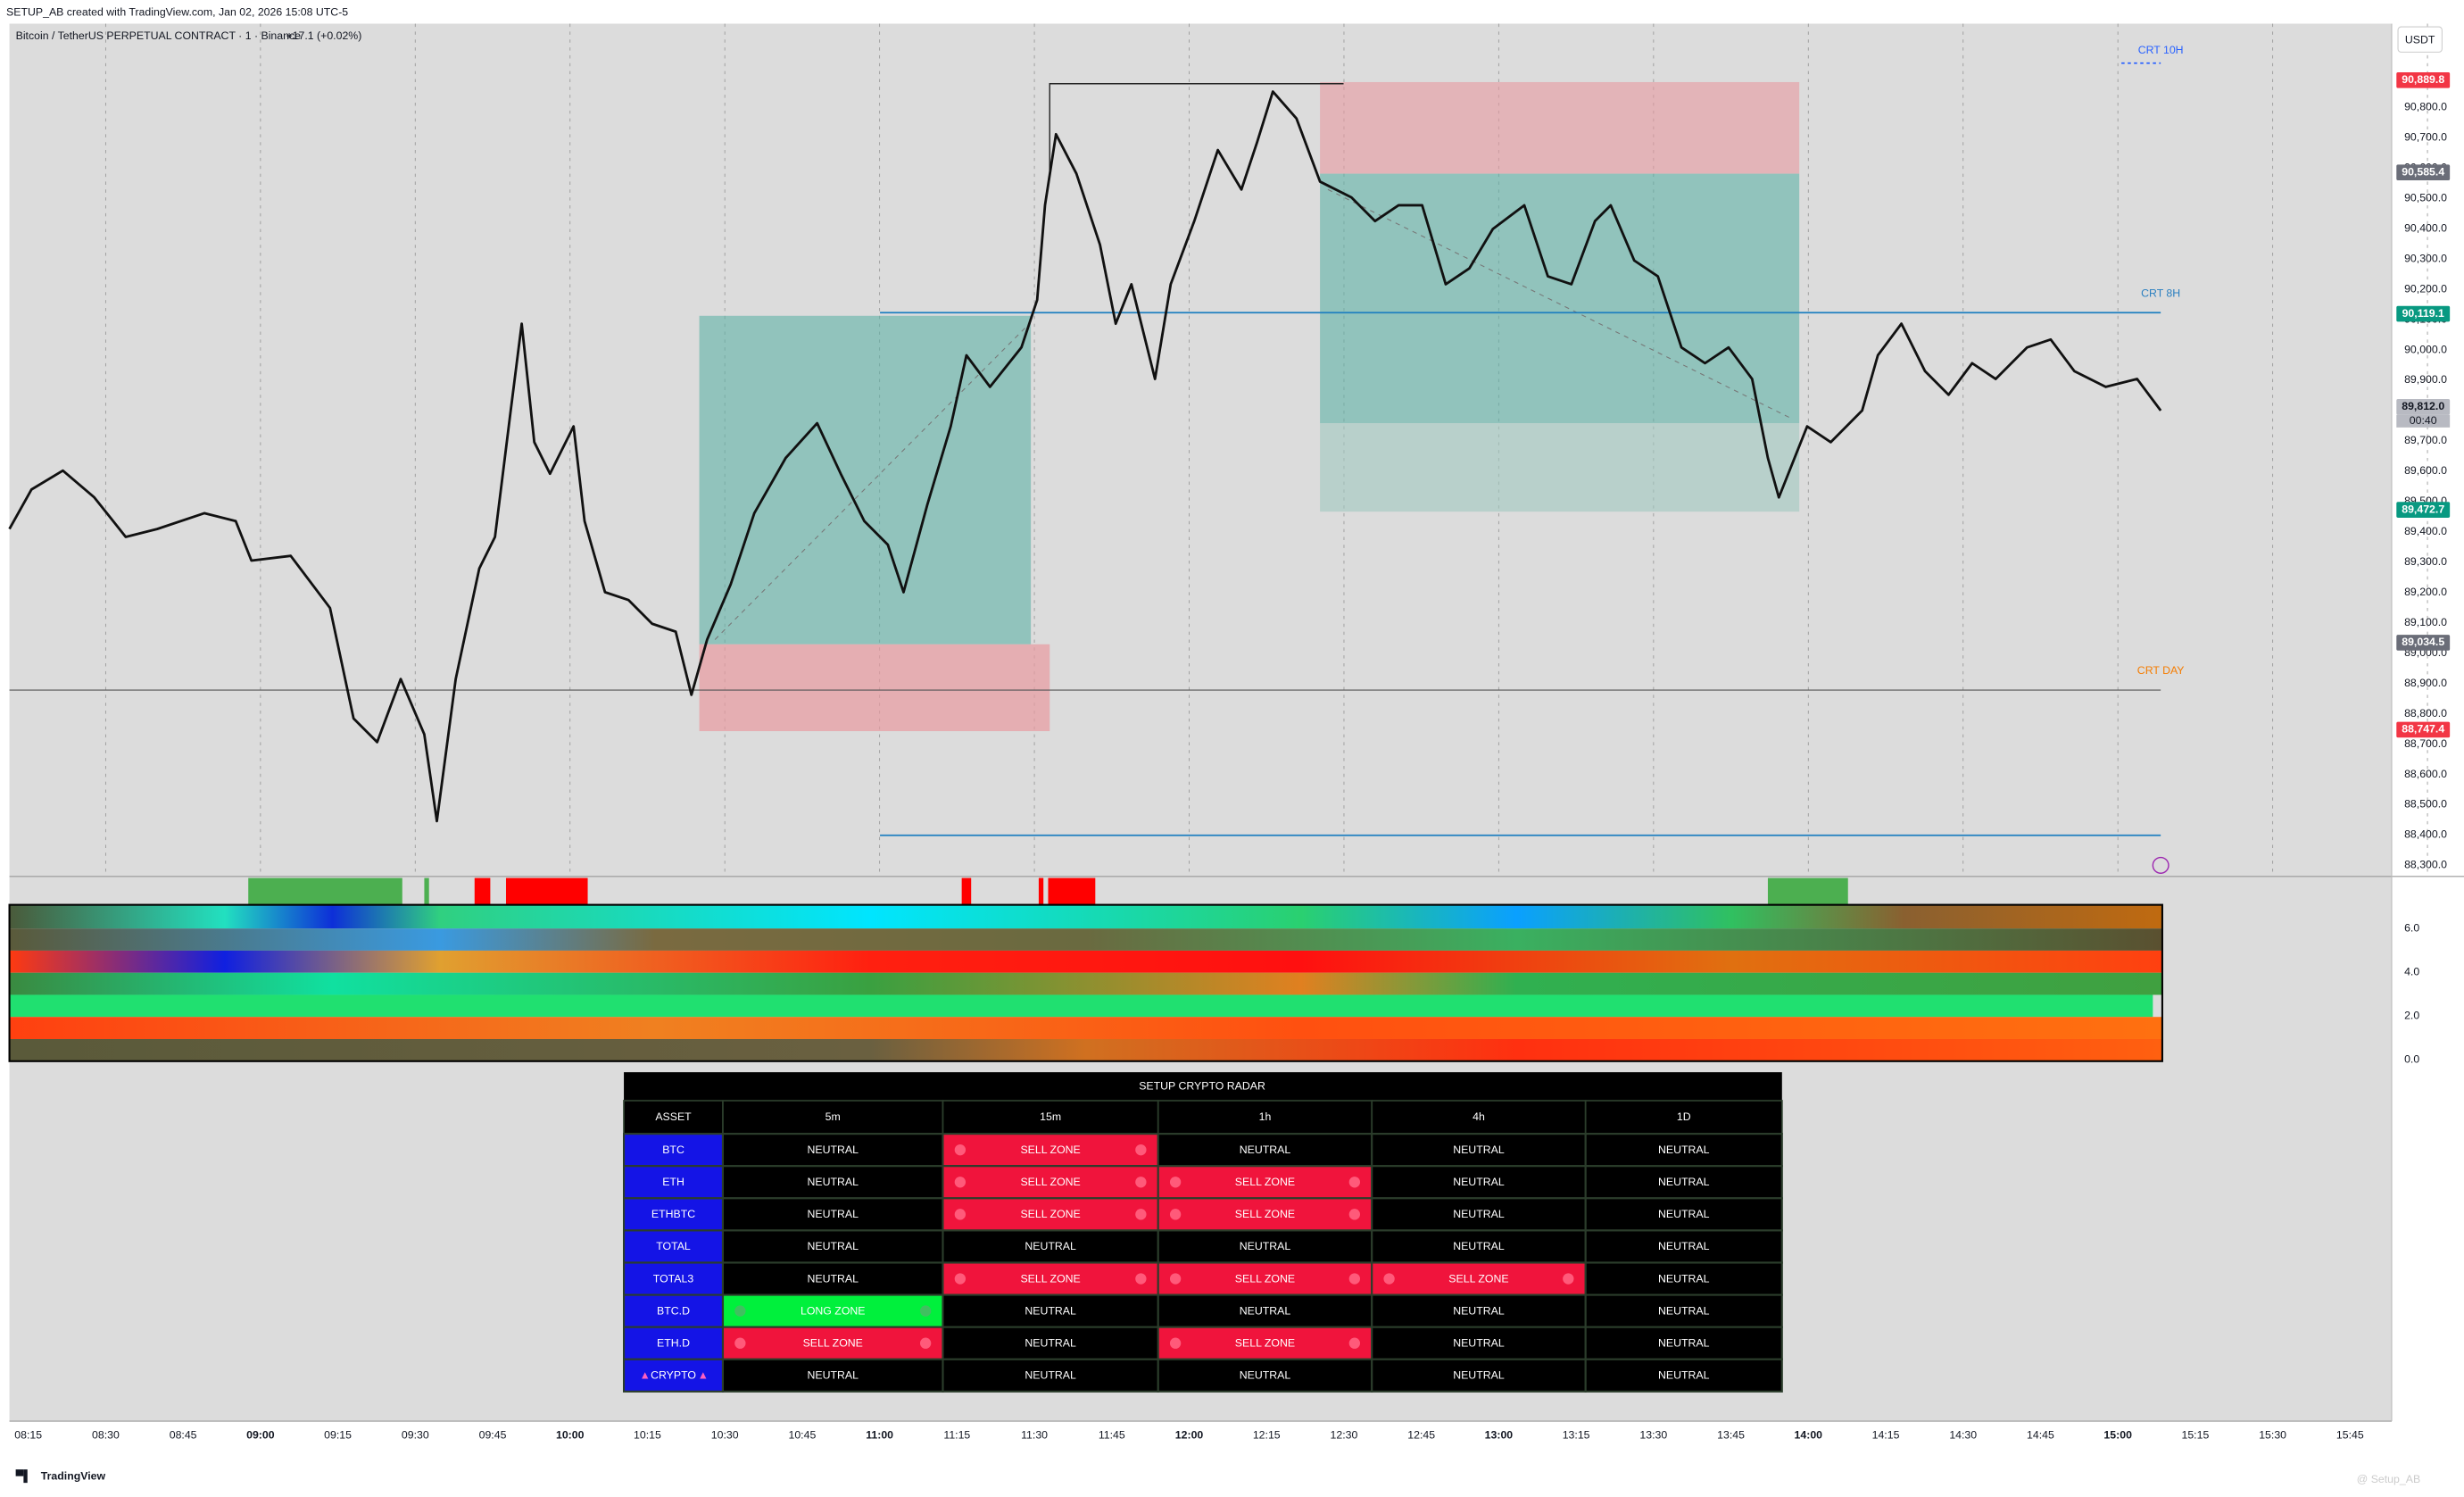  Describe the element at coordinates (2350, 1434) in the screenshot. I see `time-label: 15:45` at that location.